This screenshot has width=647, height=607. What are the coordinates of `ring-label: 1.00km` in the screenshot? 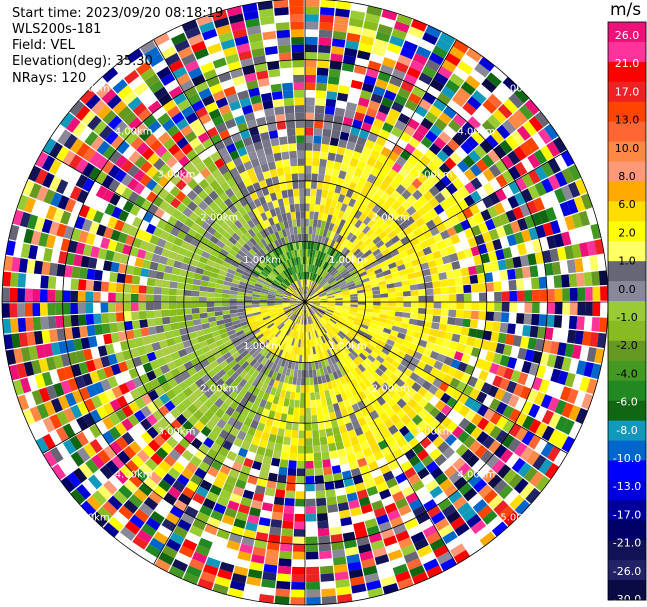 It's located at (262, 260).